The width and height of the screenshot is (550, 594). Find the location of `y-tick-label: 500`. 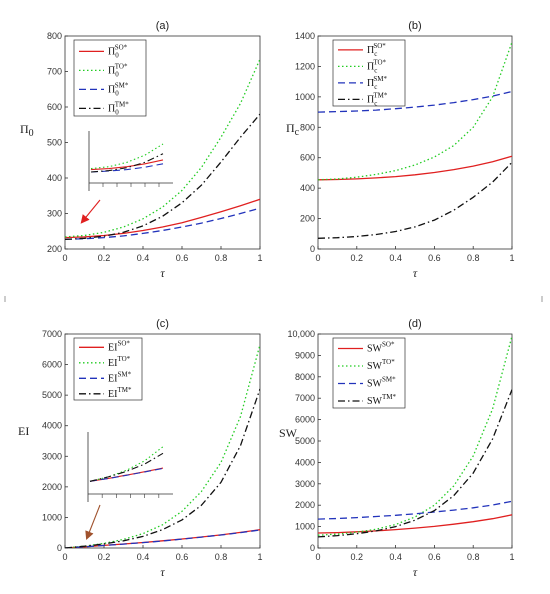

y-tick-label: 500 is located at coordinates (54, 143).